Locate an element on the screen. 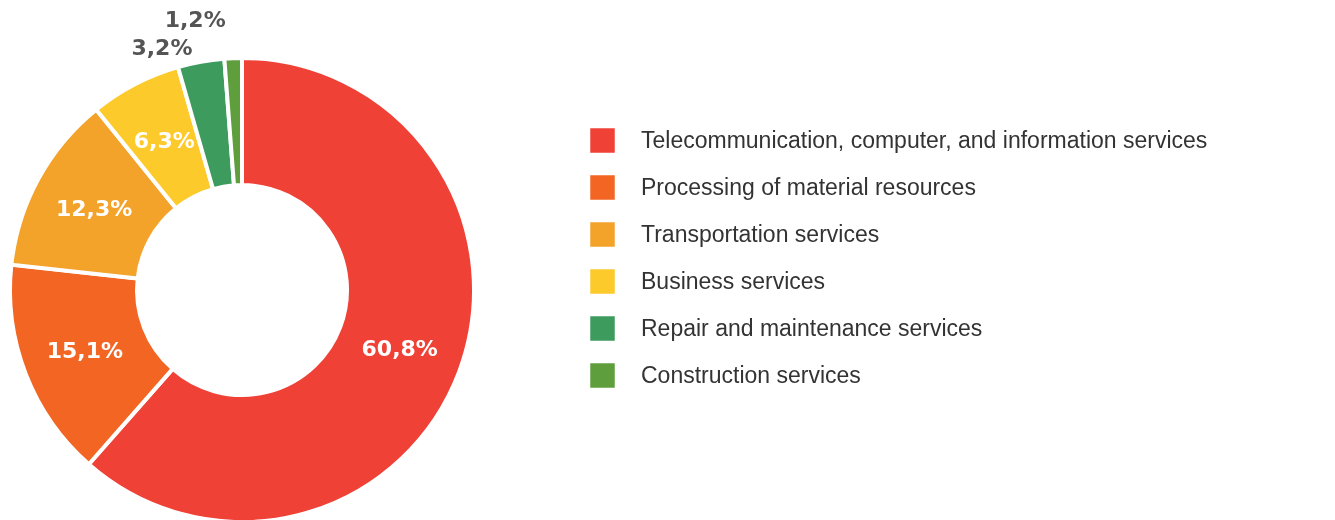 Image resolution: width=1335 pixels, height=520 pixels. legend-label: Transportation services is located at coordinates (760, 233).